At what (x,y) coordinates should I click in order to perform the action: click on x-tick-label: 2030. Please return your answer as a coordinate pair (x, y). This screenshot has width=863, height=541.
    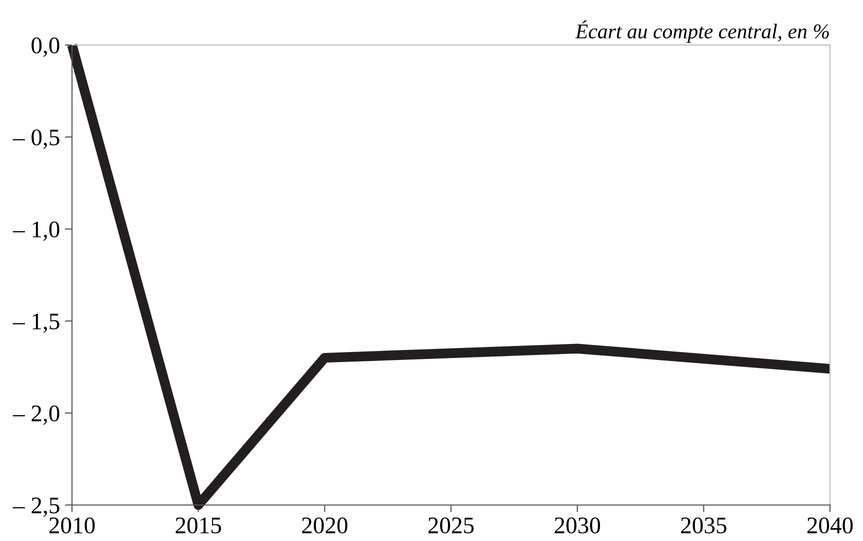
    Looking at the image, I should click on (577, 525).